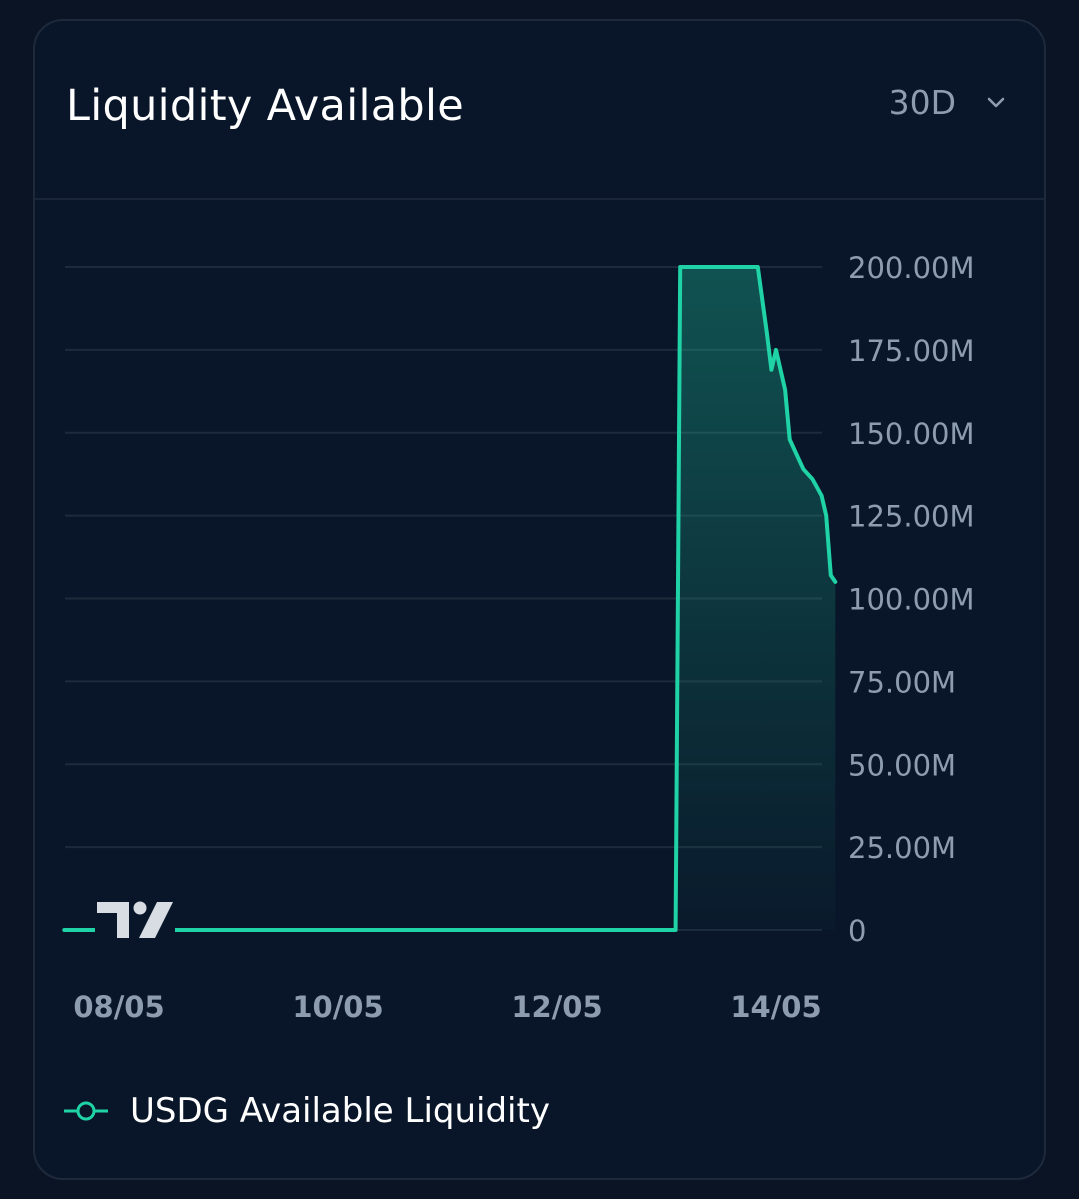 The height and width of the screenshot is (1199, 1079). What do you see at coordinates (902, 682) in the screenshot?
I see `y-tick-label: 75.00M` at bounding box center [902, 682].